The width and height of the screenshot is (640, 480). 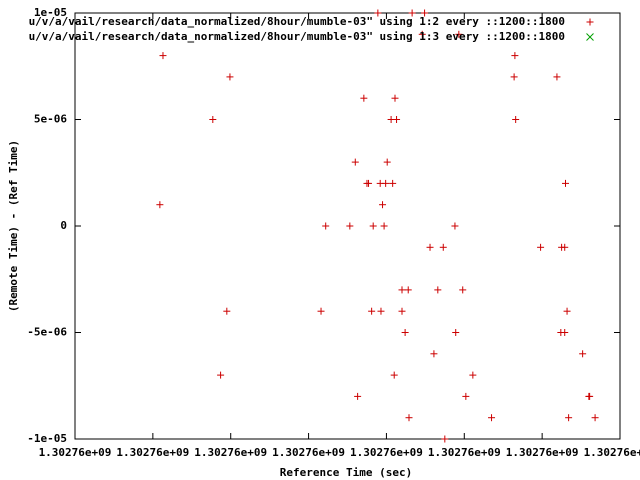 I want to click on y-tick-label: -1e-05, so click(x=47, y=438).